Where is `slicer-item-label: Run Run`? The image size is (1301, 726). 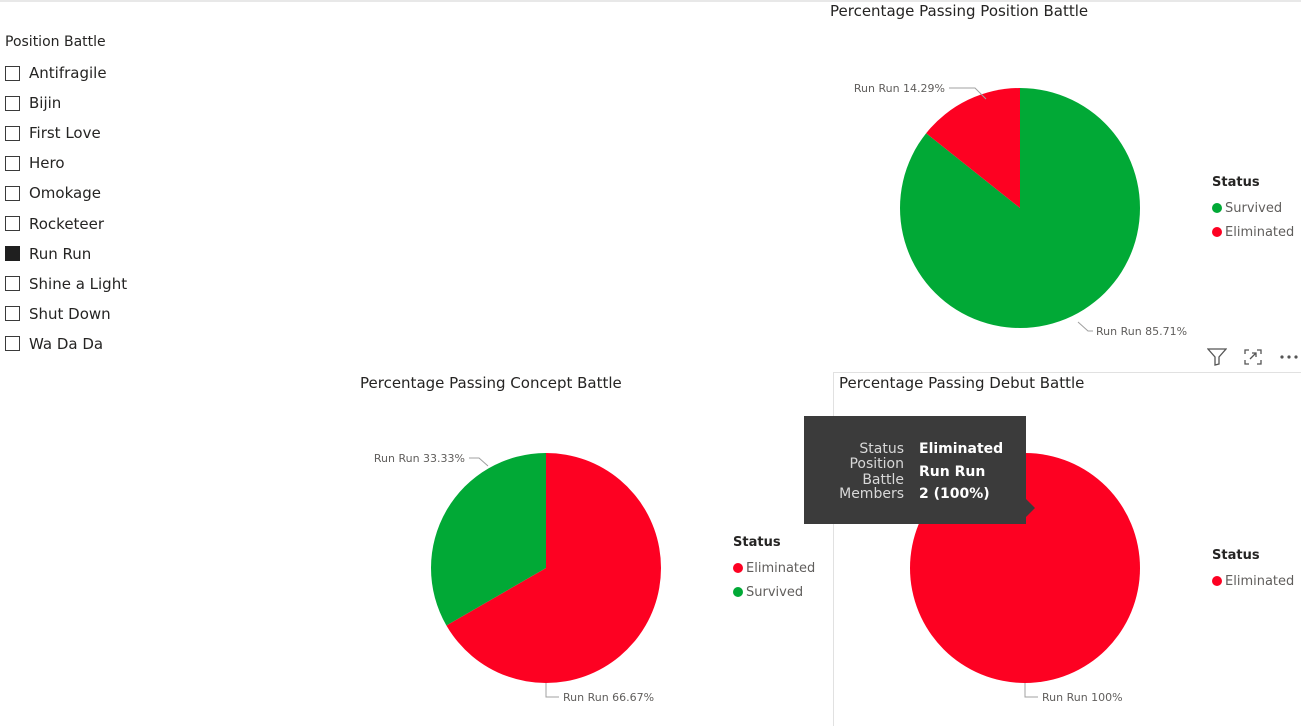
slicer-item-label: Run Run is located at coordinates (60, 253).